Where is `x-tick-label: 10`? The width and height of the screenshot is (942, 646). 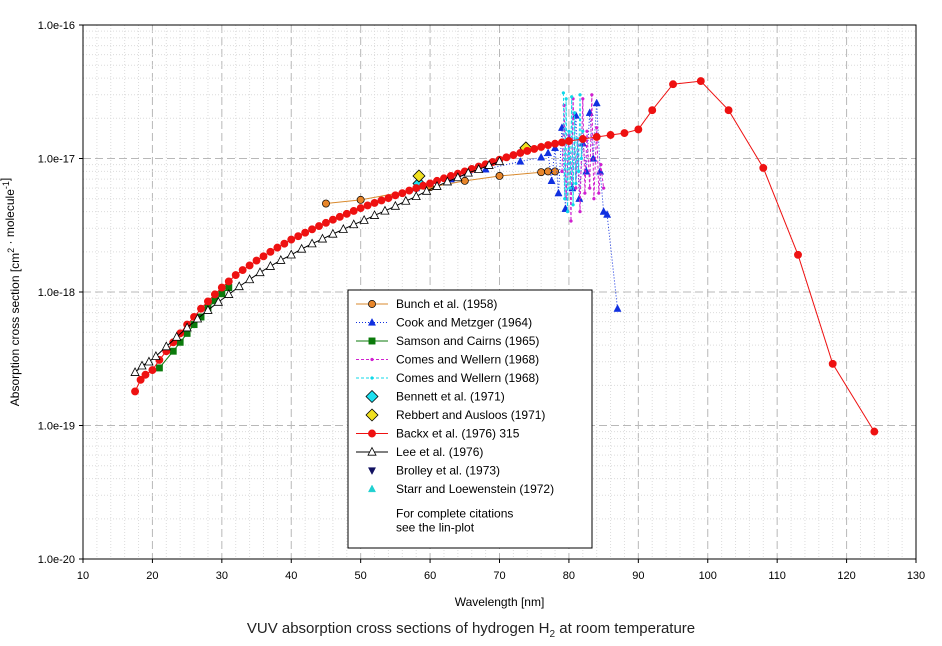 x-tick-label: 10 is located at coordinates (83, 576).